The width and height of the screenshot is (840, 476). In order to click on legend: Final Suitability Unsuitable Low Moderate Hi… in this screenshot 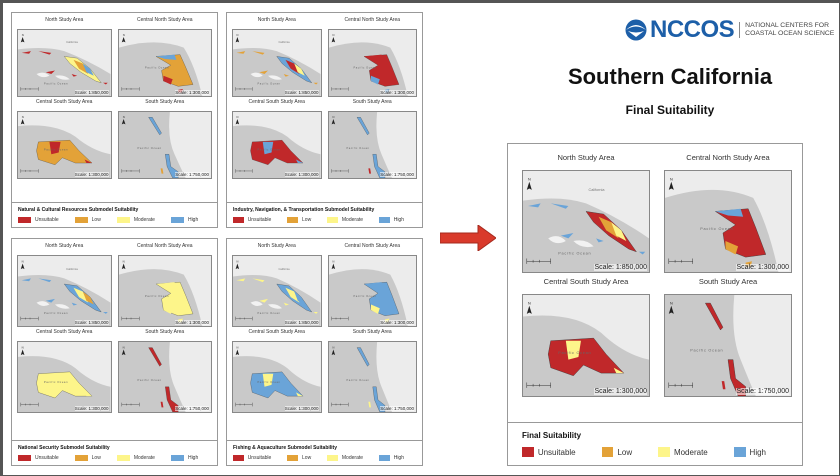, I will do `click(655, 443)`.